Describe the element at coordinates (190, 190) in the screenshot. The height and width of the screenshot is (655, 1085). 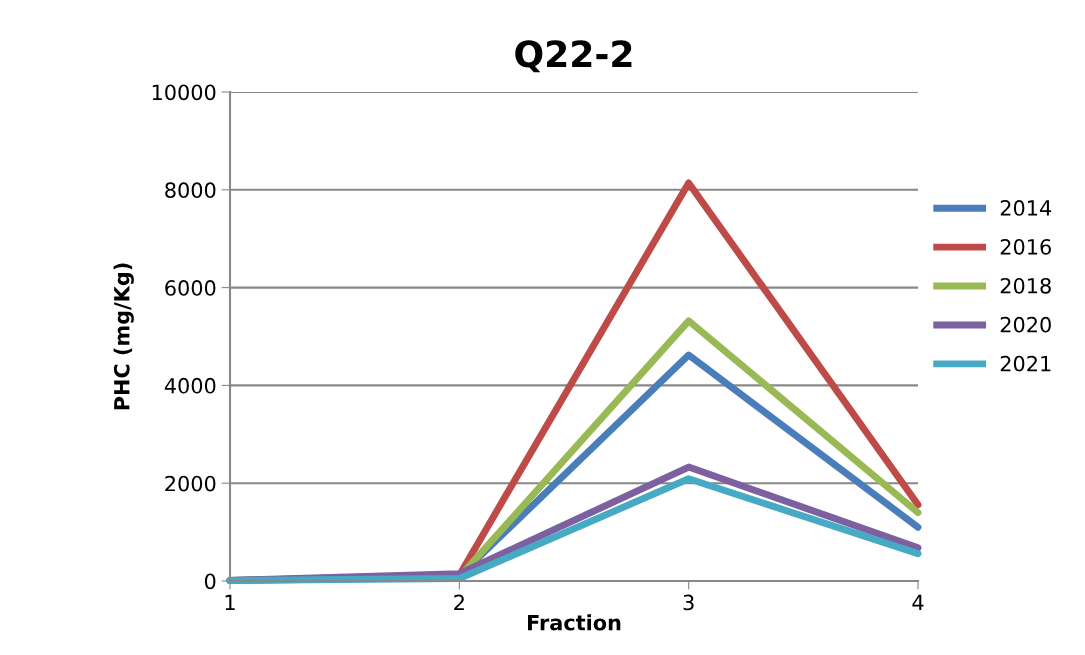
I see `y-tick-label: 8000` at that location.